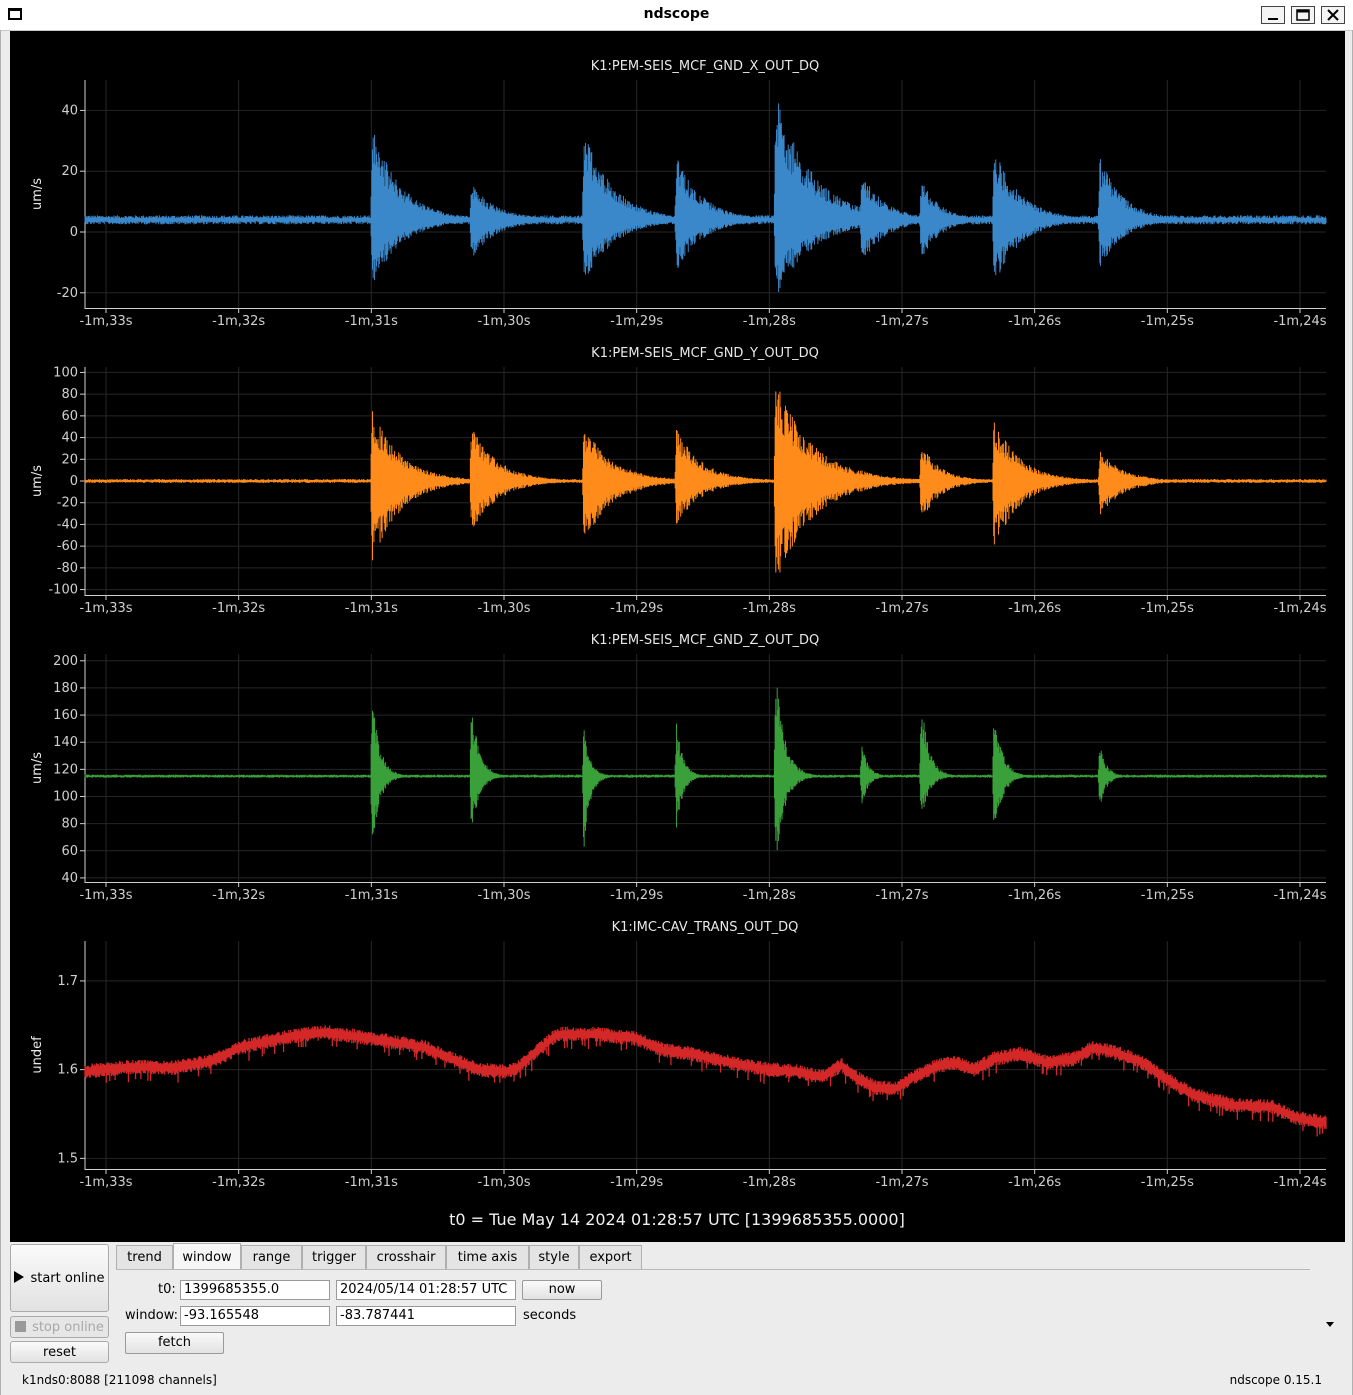 This screenshot has width=1353, height=1395. Describe the element at coordinates (705, 927) in the screenshot. I see `plot-title: K1:IMC-CAV_TRANS_OUT_DQ` at that location.